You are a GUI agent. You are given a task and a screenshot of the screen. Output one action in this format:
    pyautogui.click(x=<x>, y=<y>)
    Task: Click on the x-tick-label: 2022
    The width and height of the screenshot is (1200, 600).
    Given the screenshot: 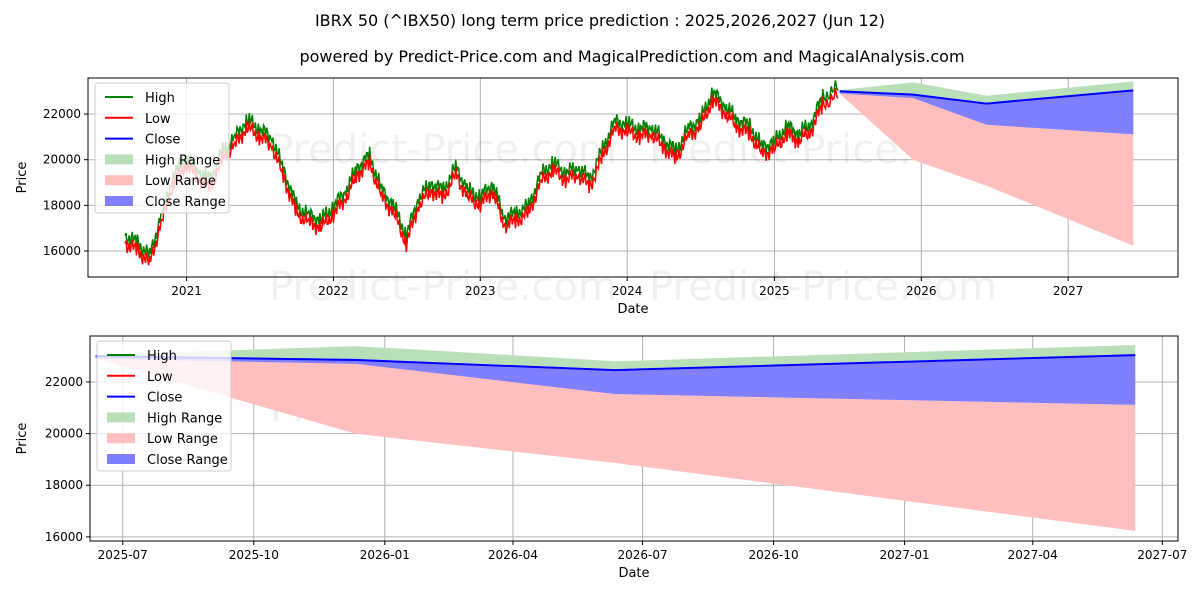 What is the action you would take?
    pyautogui.click(x=333, y=291)
    